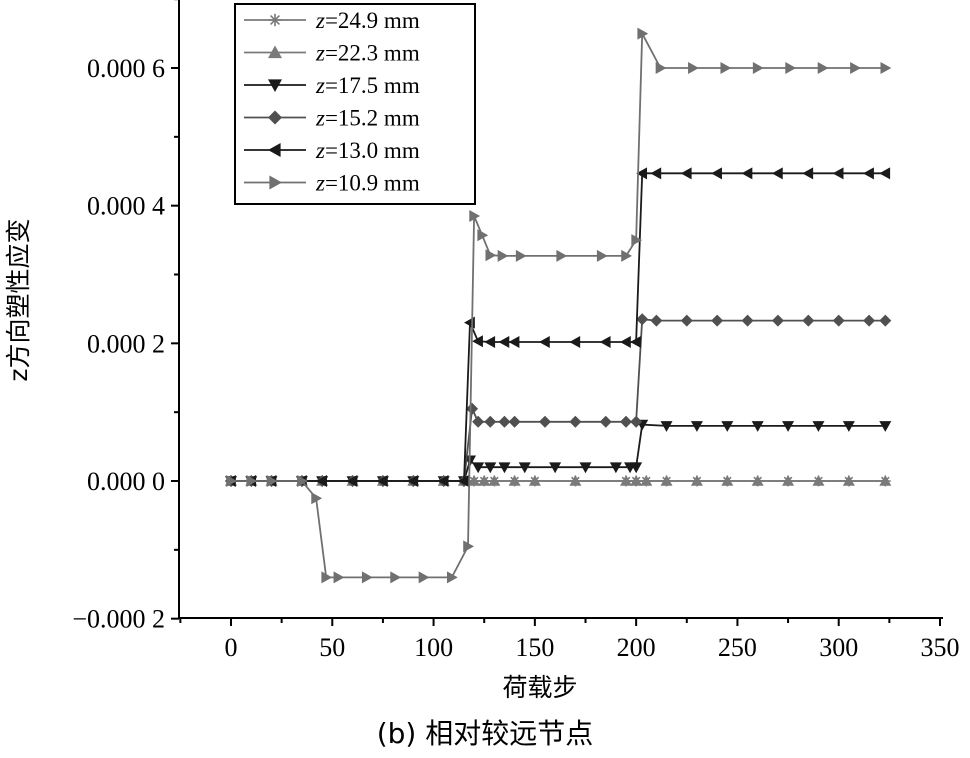  Describe the element at coordinates (534, 647) in the screenshot. I see `x-tick-label: 150` at that location.